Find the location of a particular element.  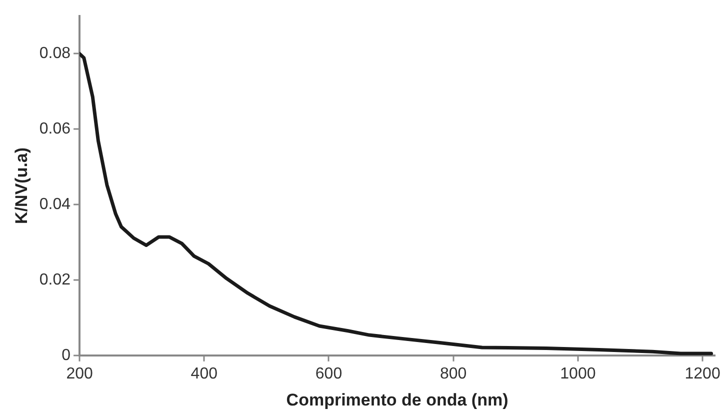

x-tick-label: 200 is located at coordinates (79, 373).